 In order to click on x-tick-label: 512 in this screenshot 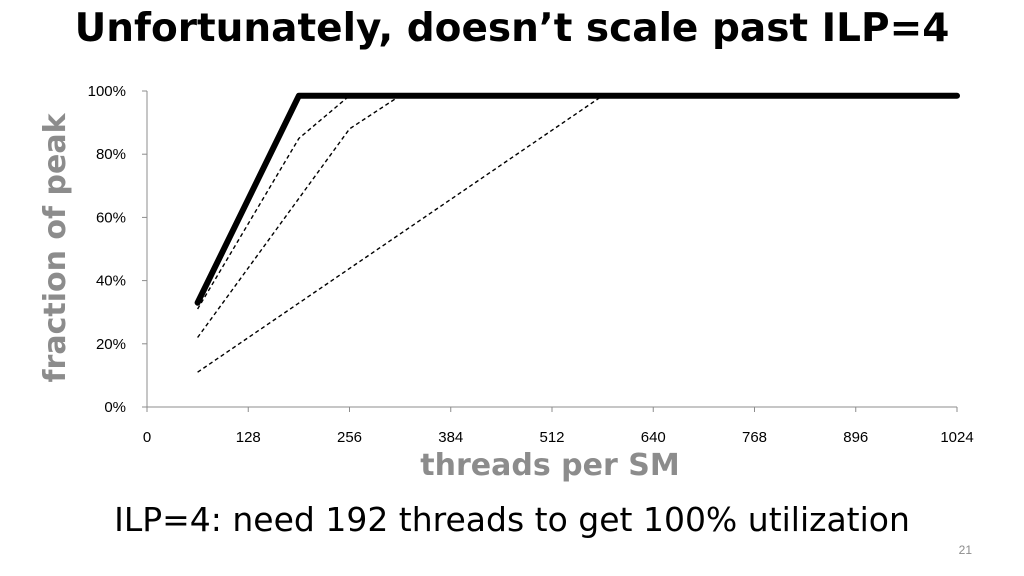, I will do `click(551, 437)`.